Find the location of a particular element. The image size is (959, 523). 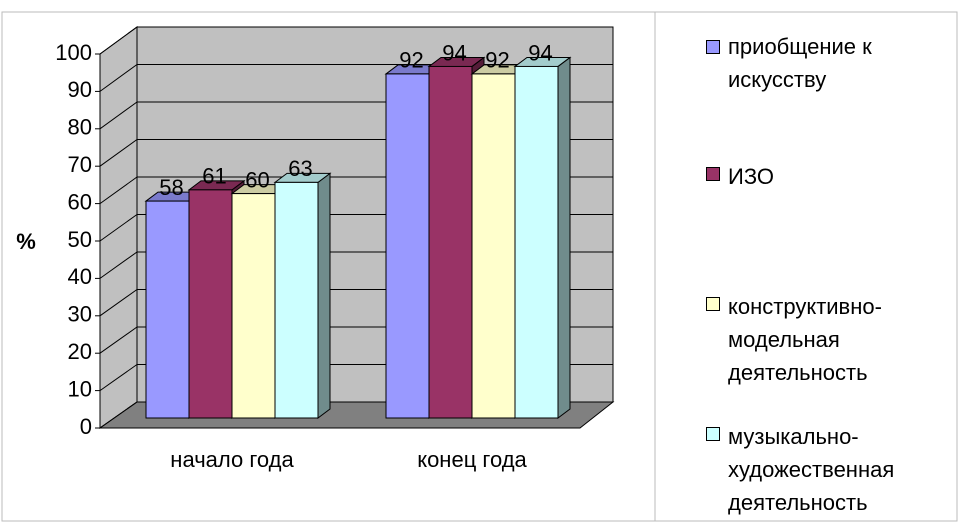

legend-label: музыкально-художественная деятельность is located at coordinates (811, 469).